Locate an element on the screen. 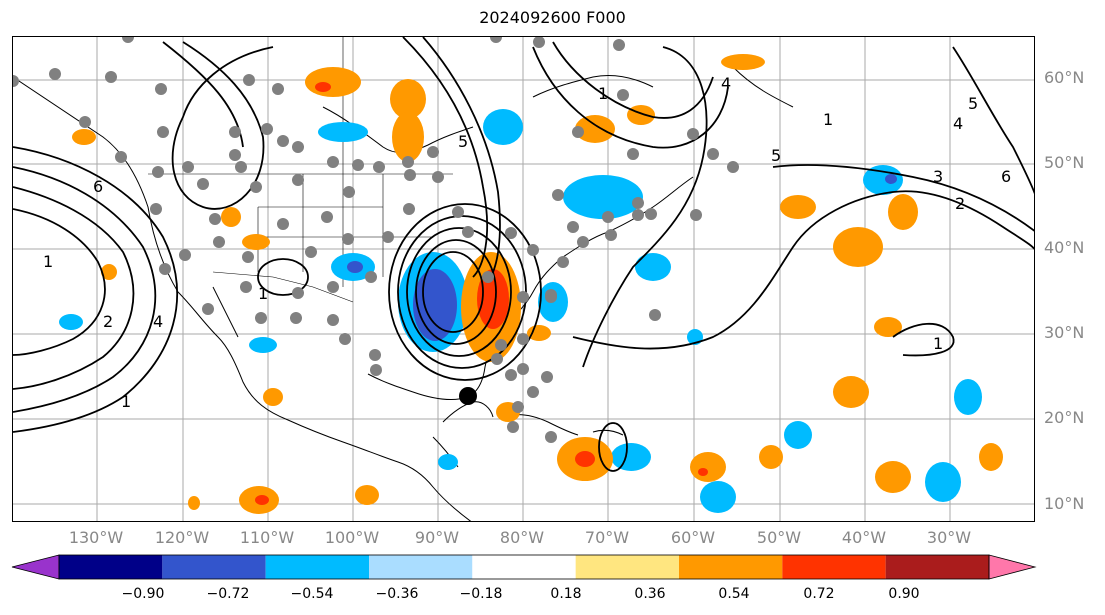 The width and height of the screenshot is (1105, 615). colorbar-extend-low is located at coordinates (35, 567).